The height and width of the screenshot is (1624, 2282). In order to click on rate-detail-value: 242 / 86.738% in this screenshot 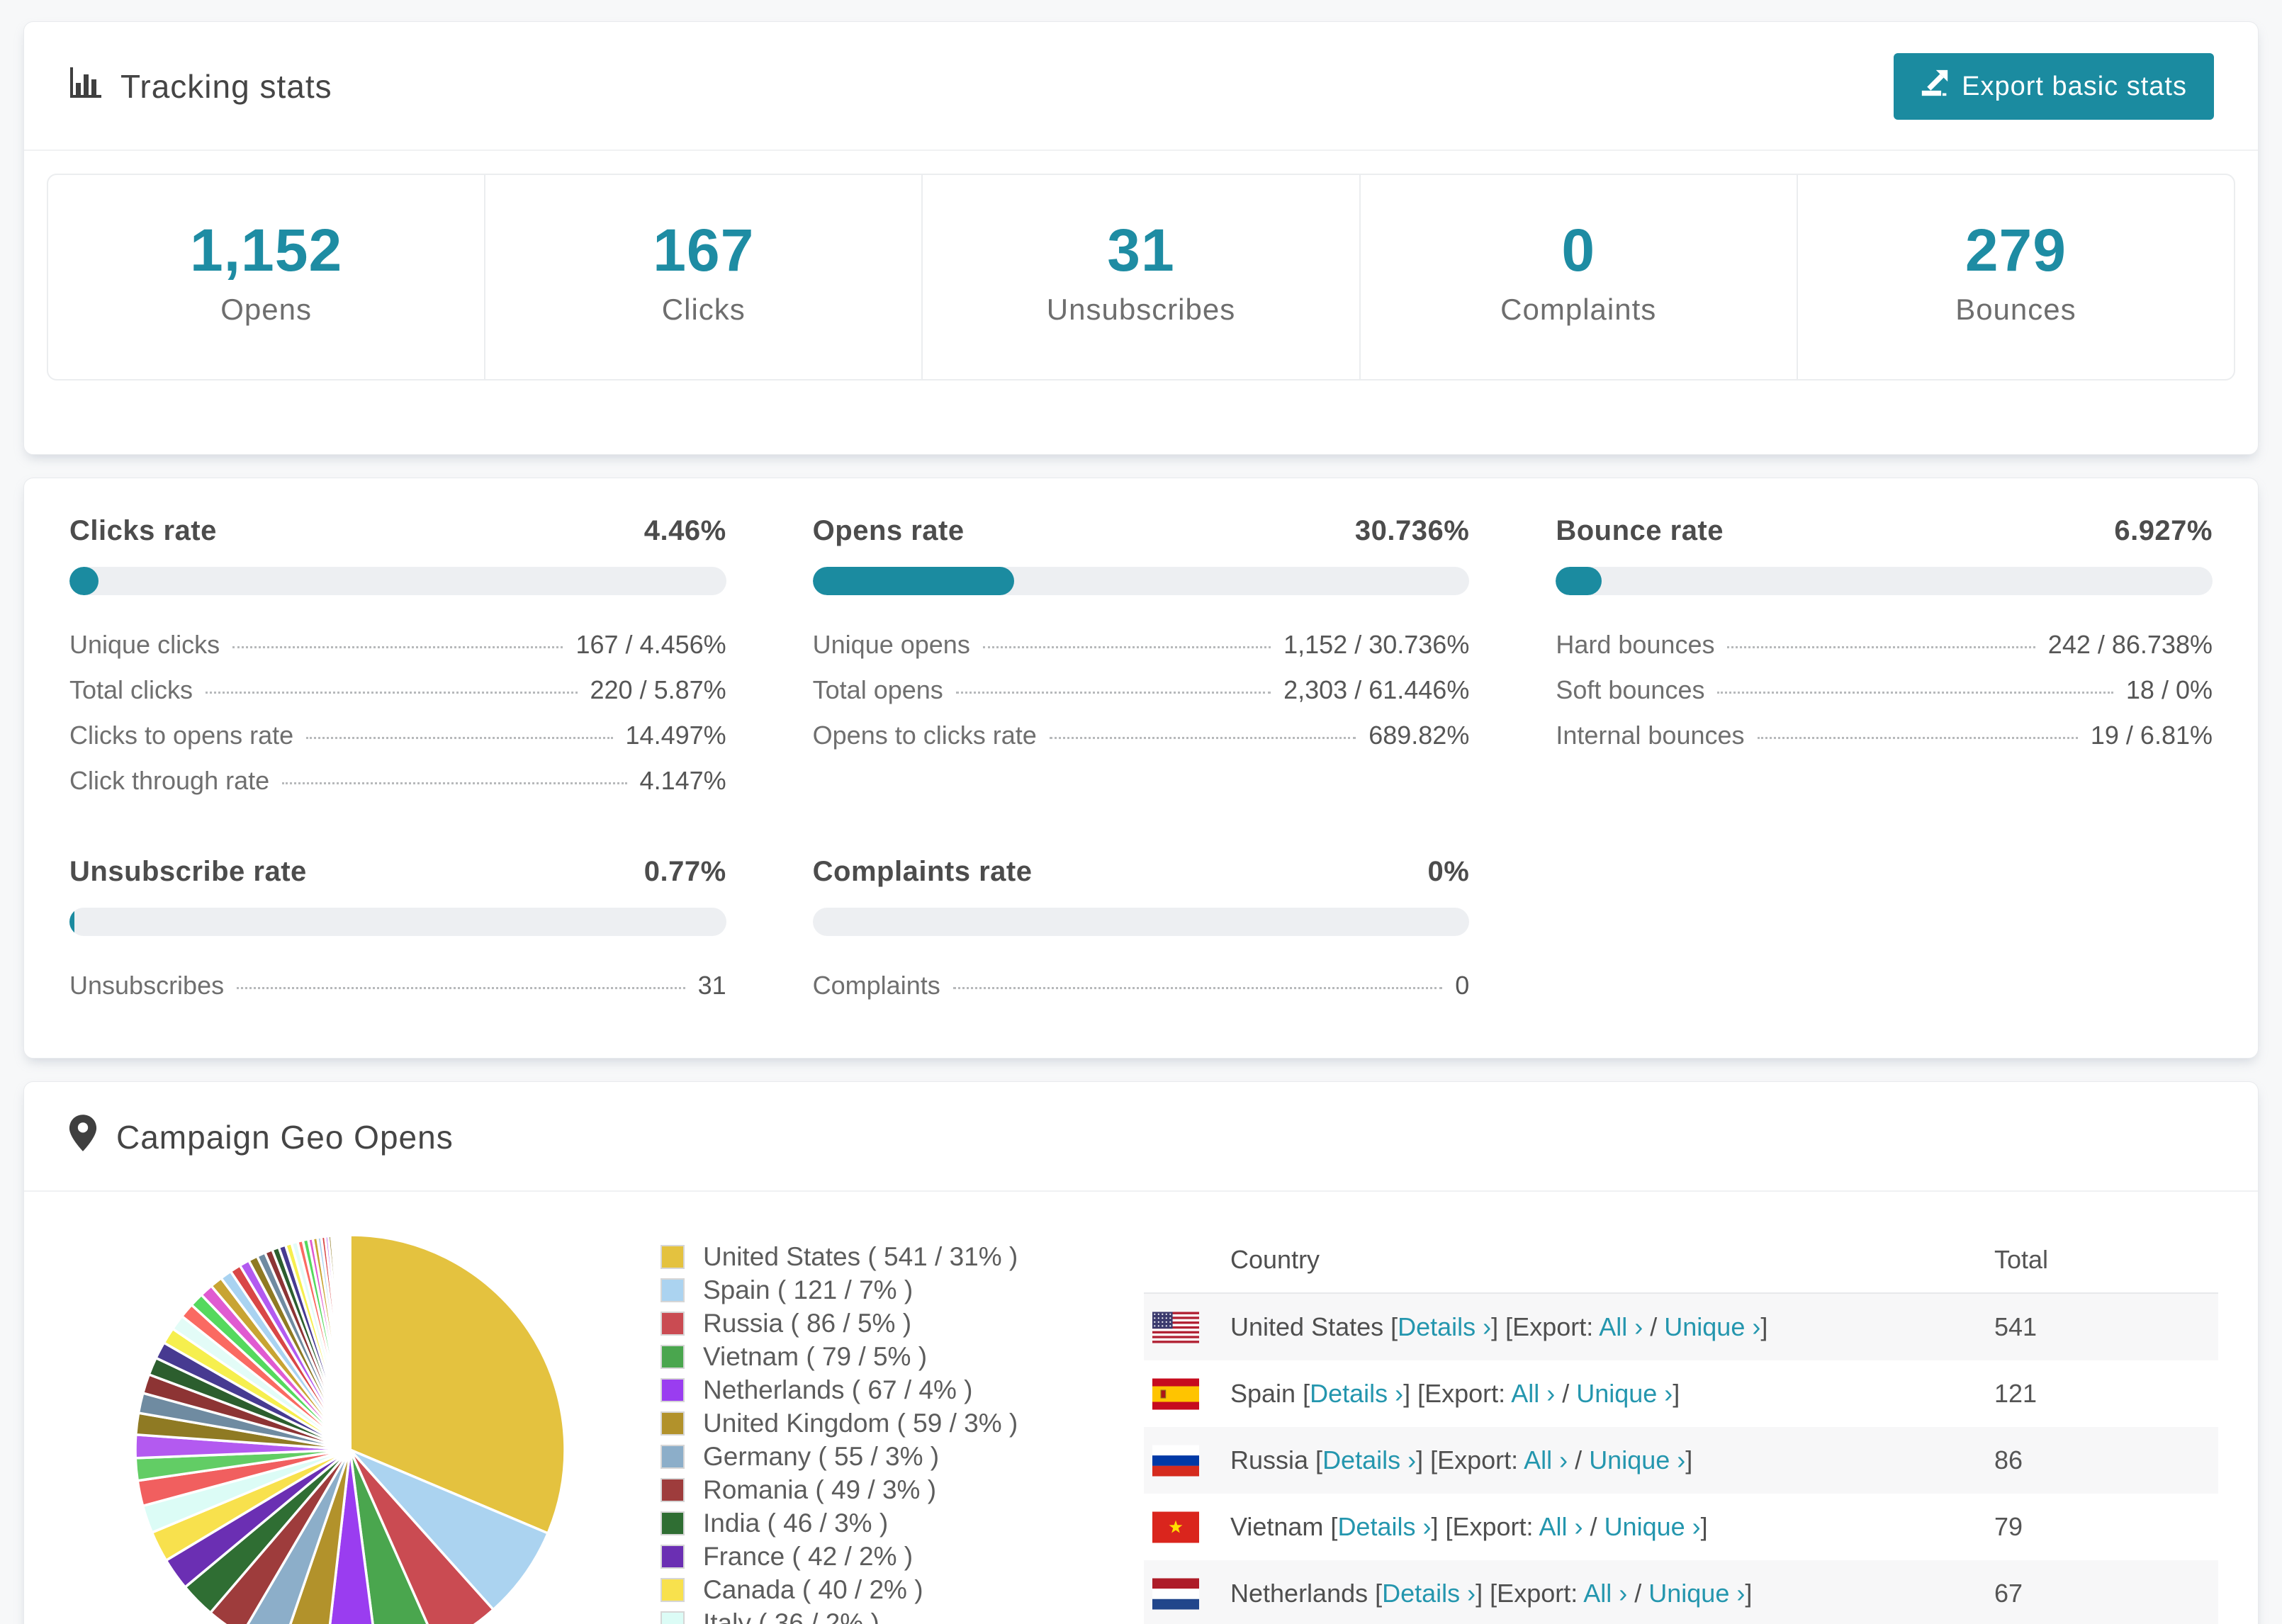, I will do `click(2130, 645)`.